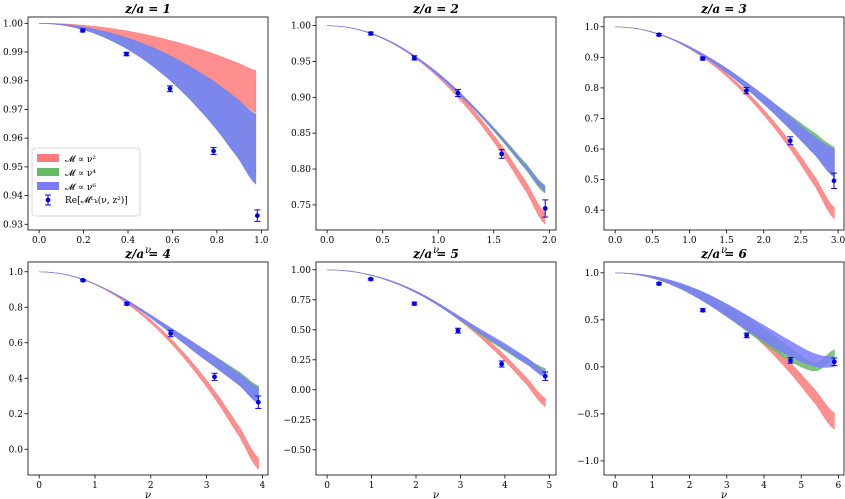  I want to click on y-tick-label: 0.2, so click(16, 415).